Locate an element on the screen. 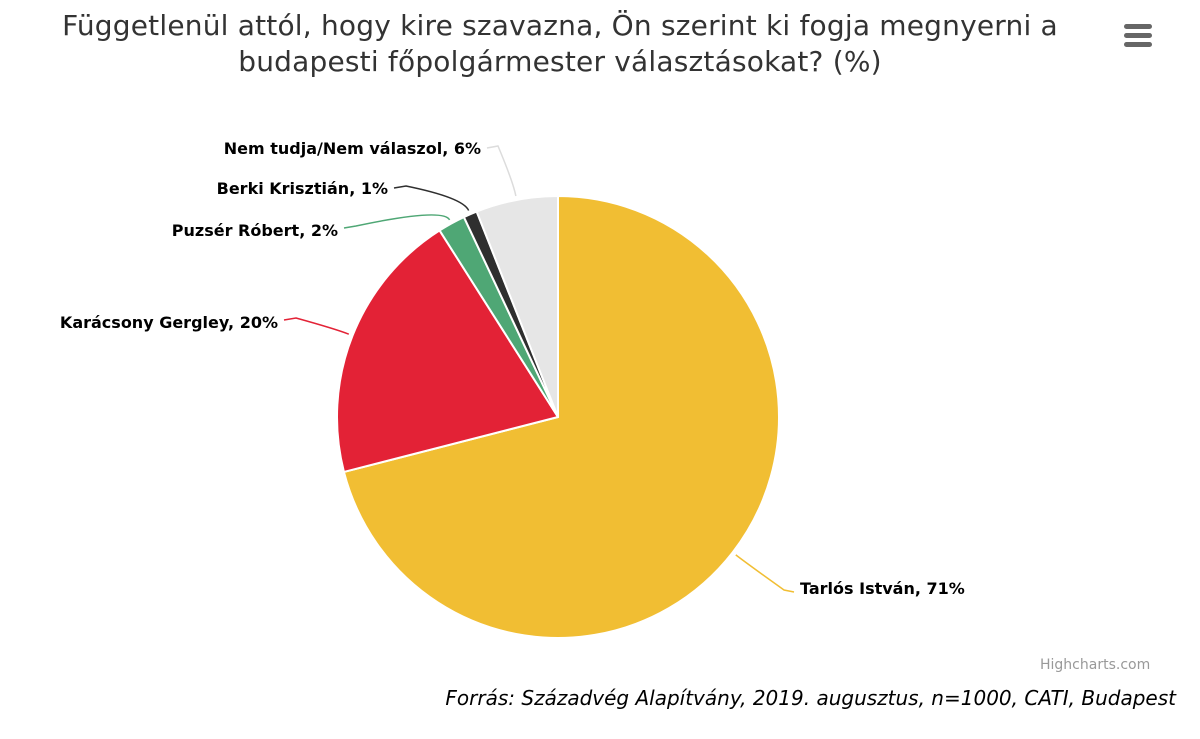  pie-data-label: Puzsér Róbert, 2% is located at coordinates (255, 230).